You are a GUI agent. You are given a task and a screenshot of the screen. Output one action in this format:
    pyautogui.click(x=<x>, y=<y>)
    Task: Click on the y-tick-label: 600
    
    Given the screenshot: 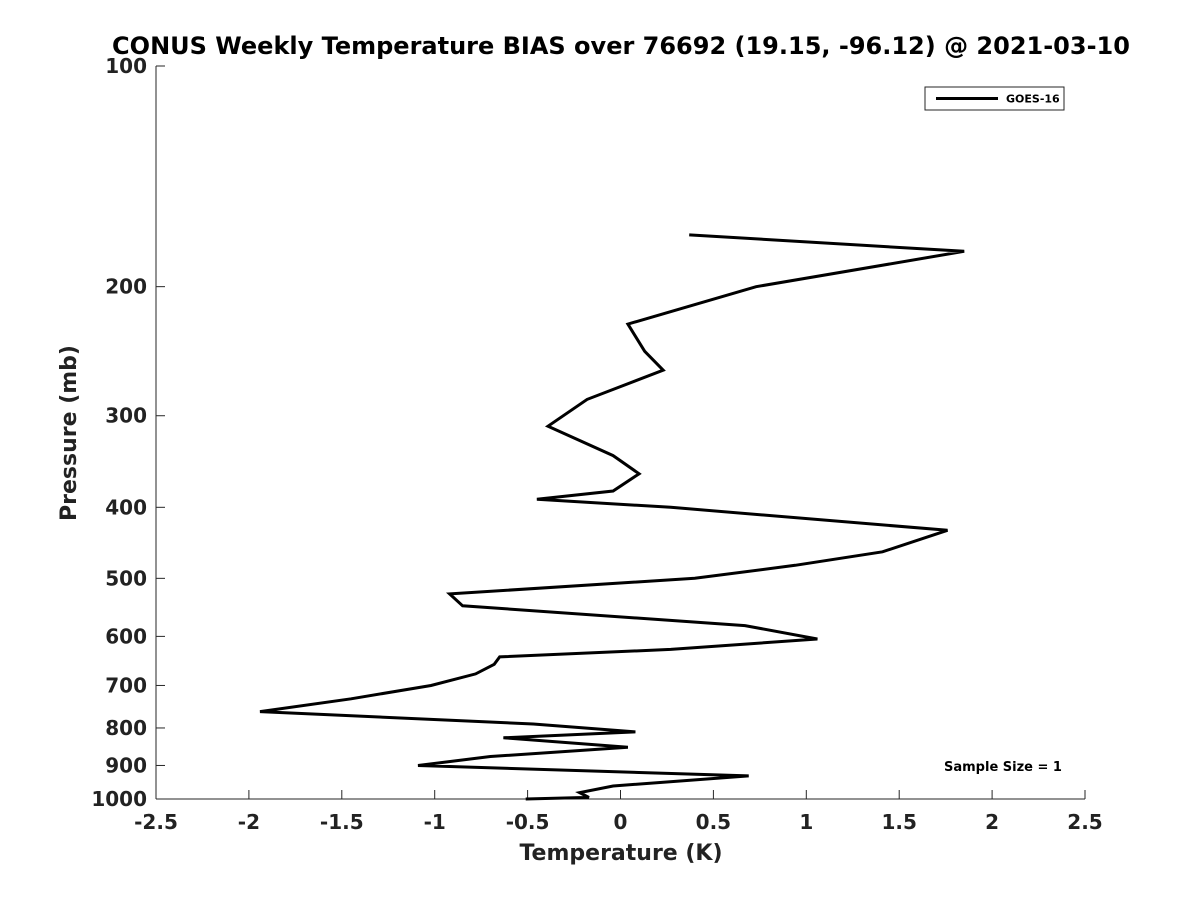 What is the action you would take?
    pyautogui.click(x=126, y=636)
    